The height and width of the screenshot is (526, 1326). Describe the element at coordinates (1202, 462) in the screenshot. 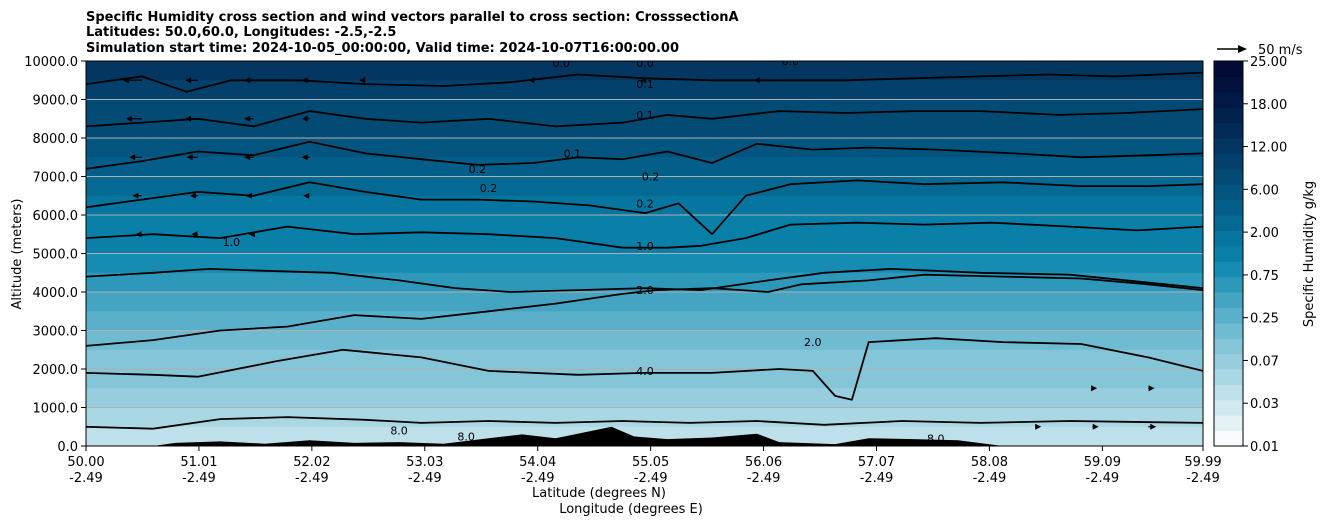

I see `x-tick-label-latitude: 59.99` at that location.